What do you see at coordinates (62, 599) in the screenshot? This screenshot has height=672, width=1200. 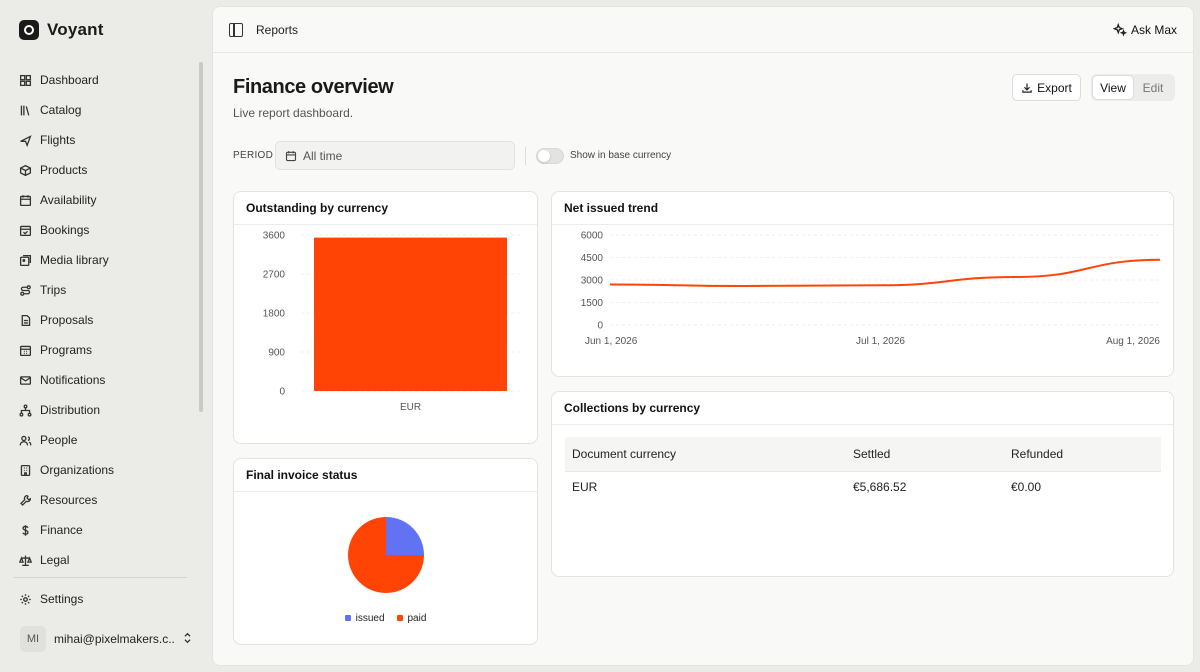 I see `sidebar-item-label: Settings` at bounding box center [62, 599].